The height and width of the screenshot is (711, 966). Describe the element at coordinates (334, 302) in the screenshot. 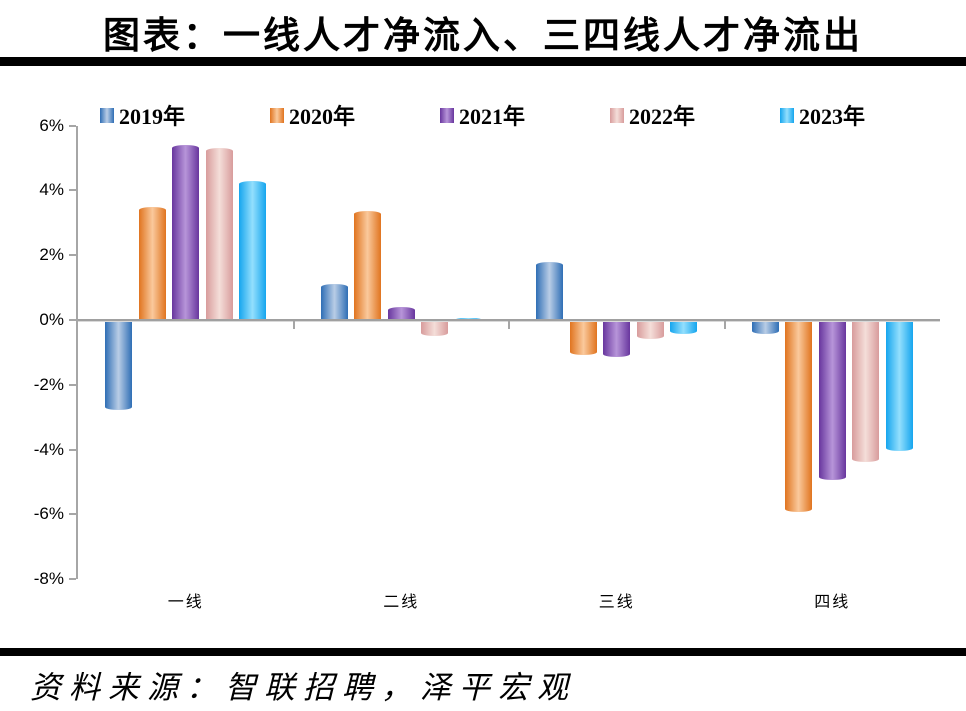

I see `bar-2019年-二线` at that location.